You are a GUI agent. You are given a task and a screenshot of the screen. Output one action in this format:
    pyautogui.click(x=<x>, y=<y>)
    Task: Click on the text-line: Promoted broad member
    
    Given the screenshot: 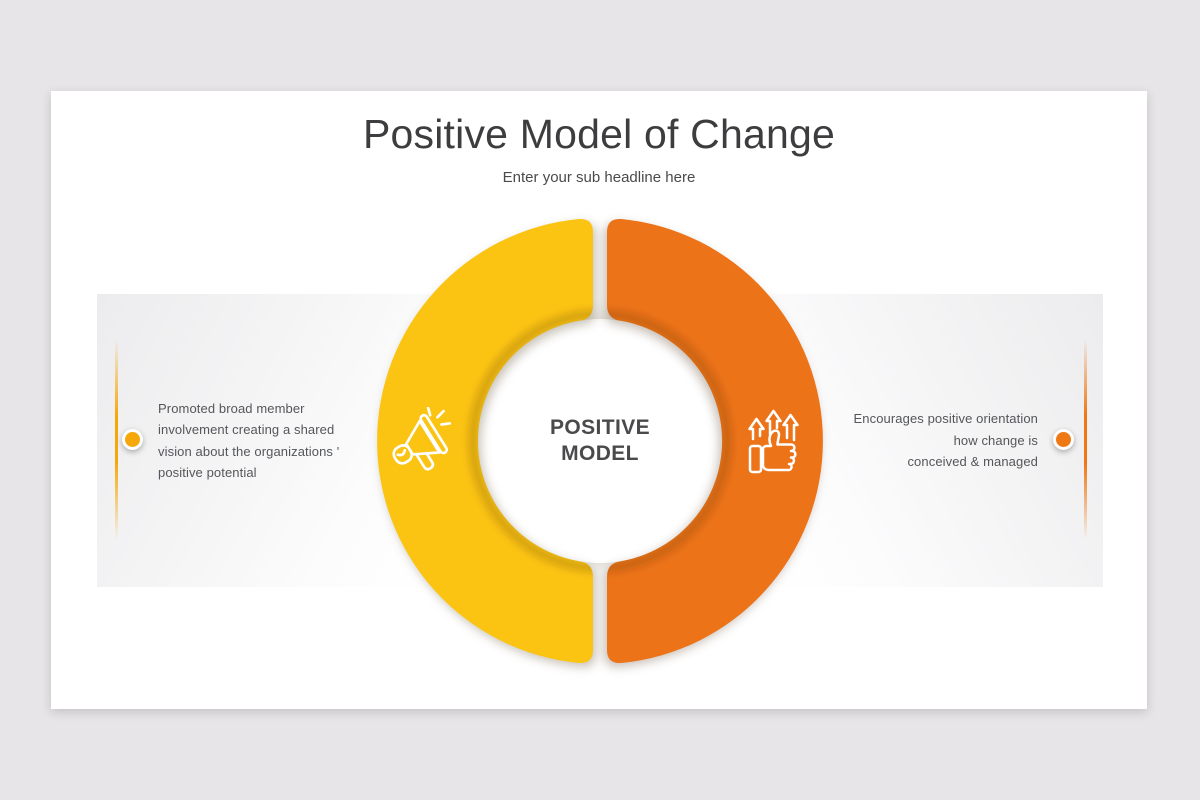 What is the action you would take?
    pyautogui.click(x=231, y=408)
    